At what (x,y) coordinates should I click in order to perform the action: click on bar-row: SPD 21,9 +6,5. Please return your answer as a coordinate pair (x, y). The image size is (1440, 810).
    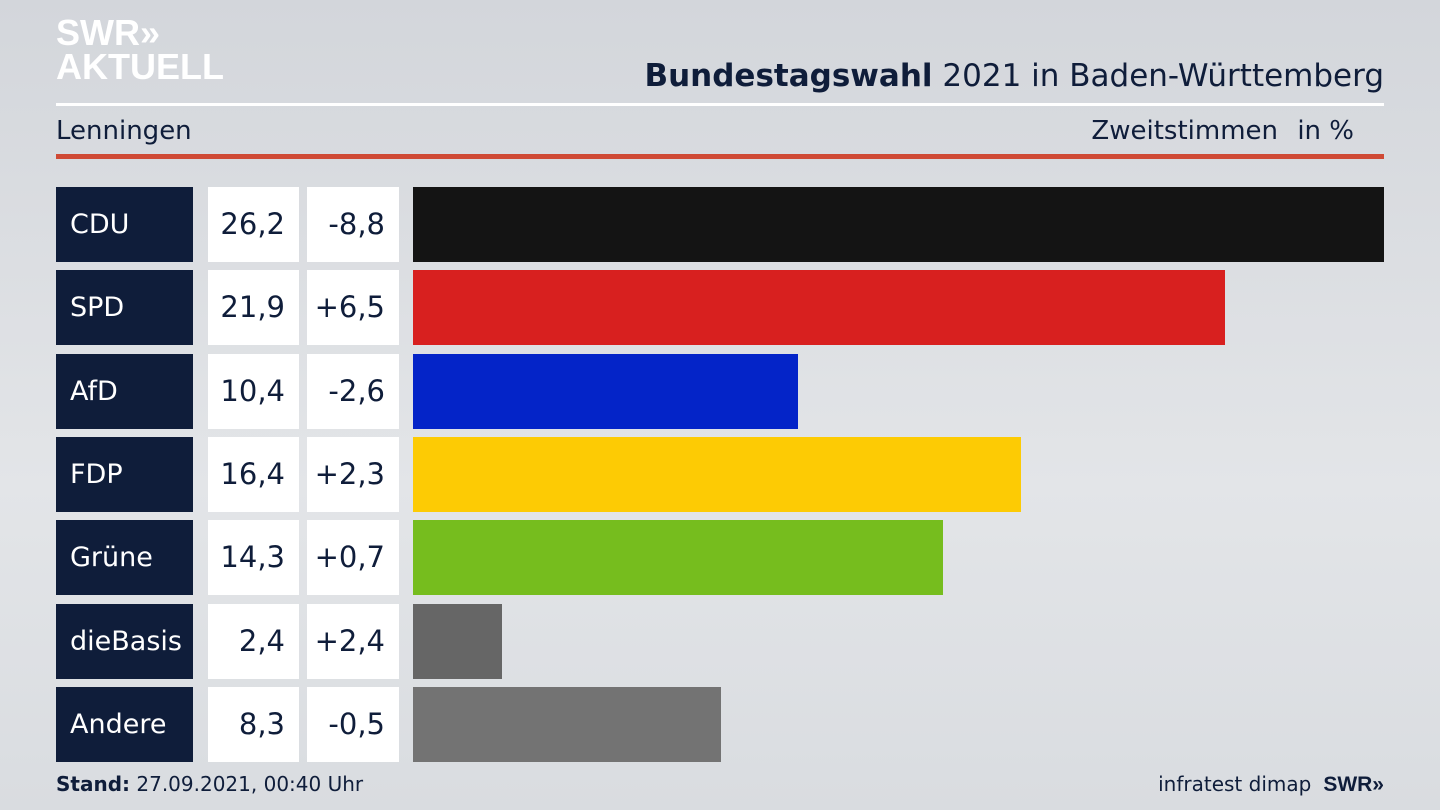
    Looking at the image, I should click on (720, 308).